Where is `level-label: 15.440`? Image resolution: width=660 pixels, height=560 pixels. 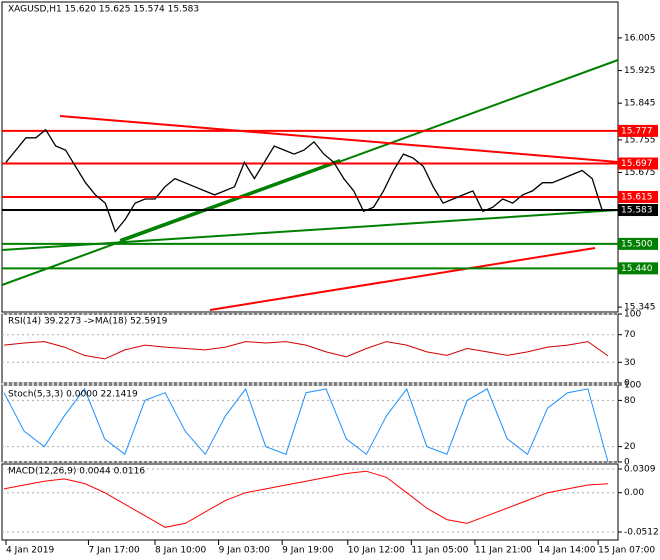 level-label: 15.440 is located at coordinates (637, 269).